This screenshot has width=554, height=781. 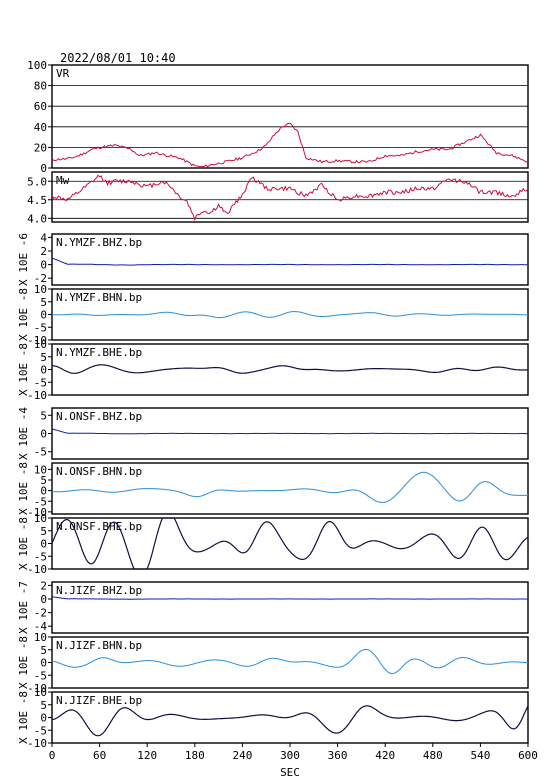 What do you see at coordinates (63, 180) in the screenshot?
I see `panel-label: Mw` at bounding box center [63, 180].